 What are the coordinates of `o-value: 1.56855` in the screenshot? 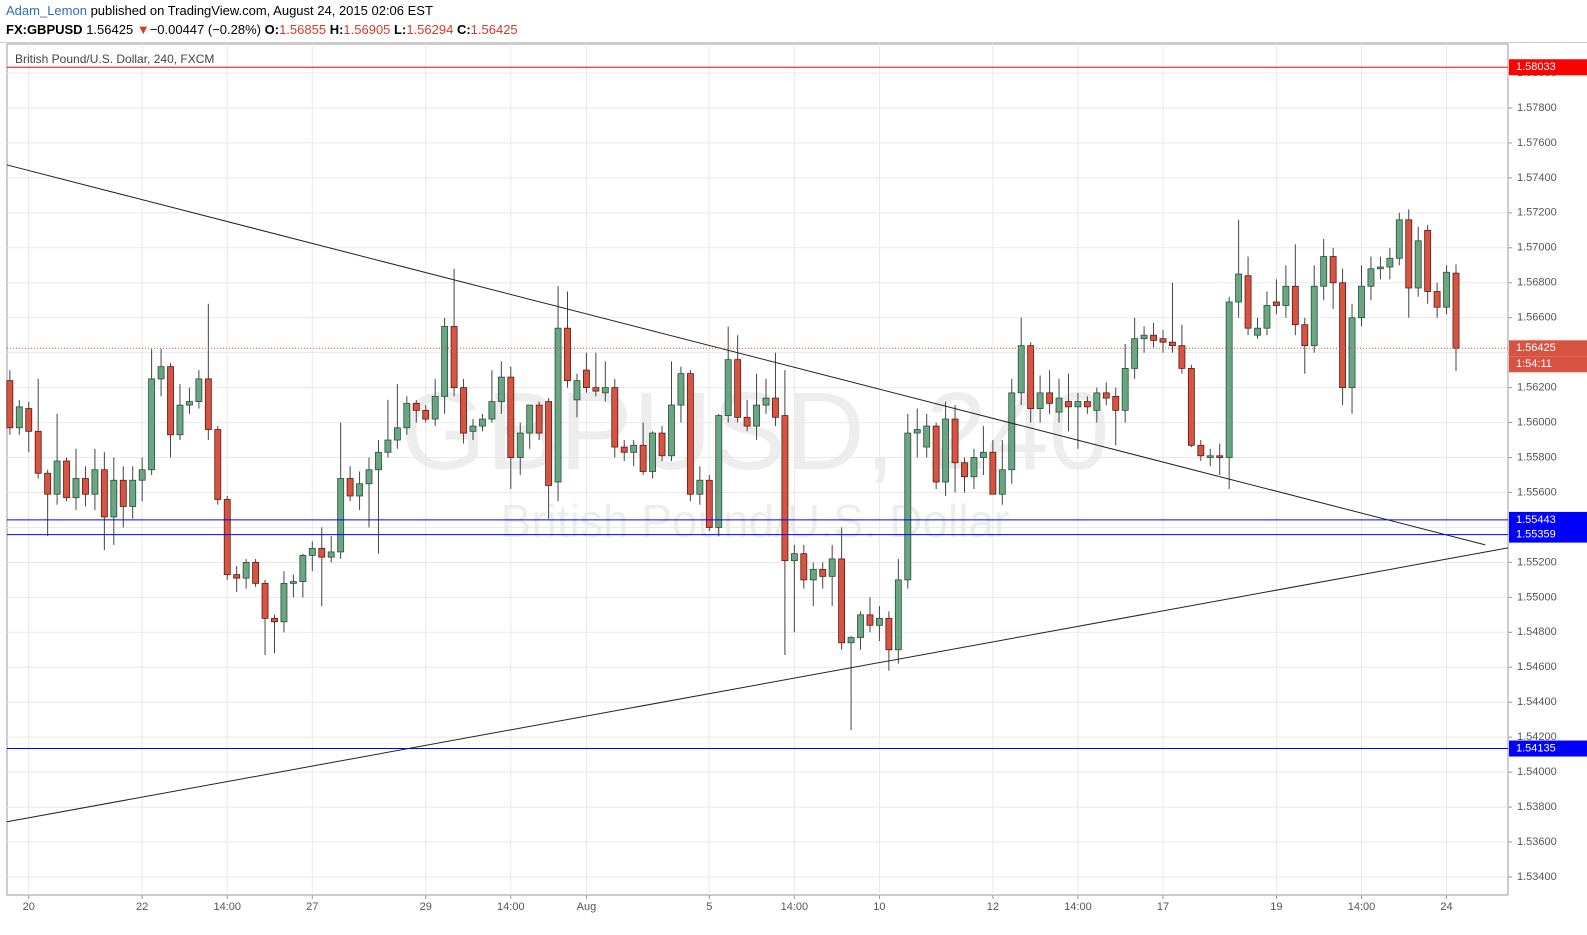 It's located at (303, 29).